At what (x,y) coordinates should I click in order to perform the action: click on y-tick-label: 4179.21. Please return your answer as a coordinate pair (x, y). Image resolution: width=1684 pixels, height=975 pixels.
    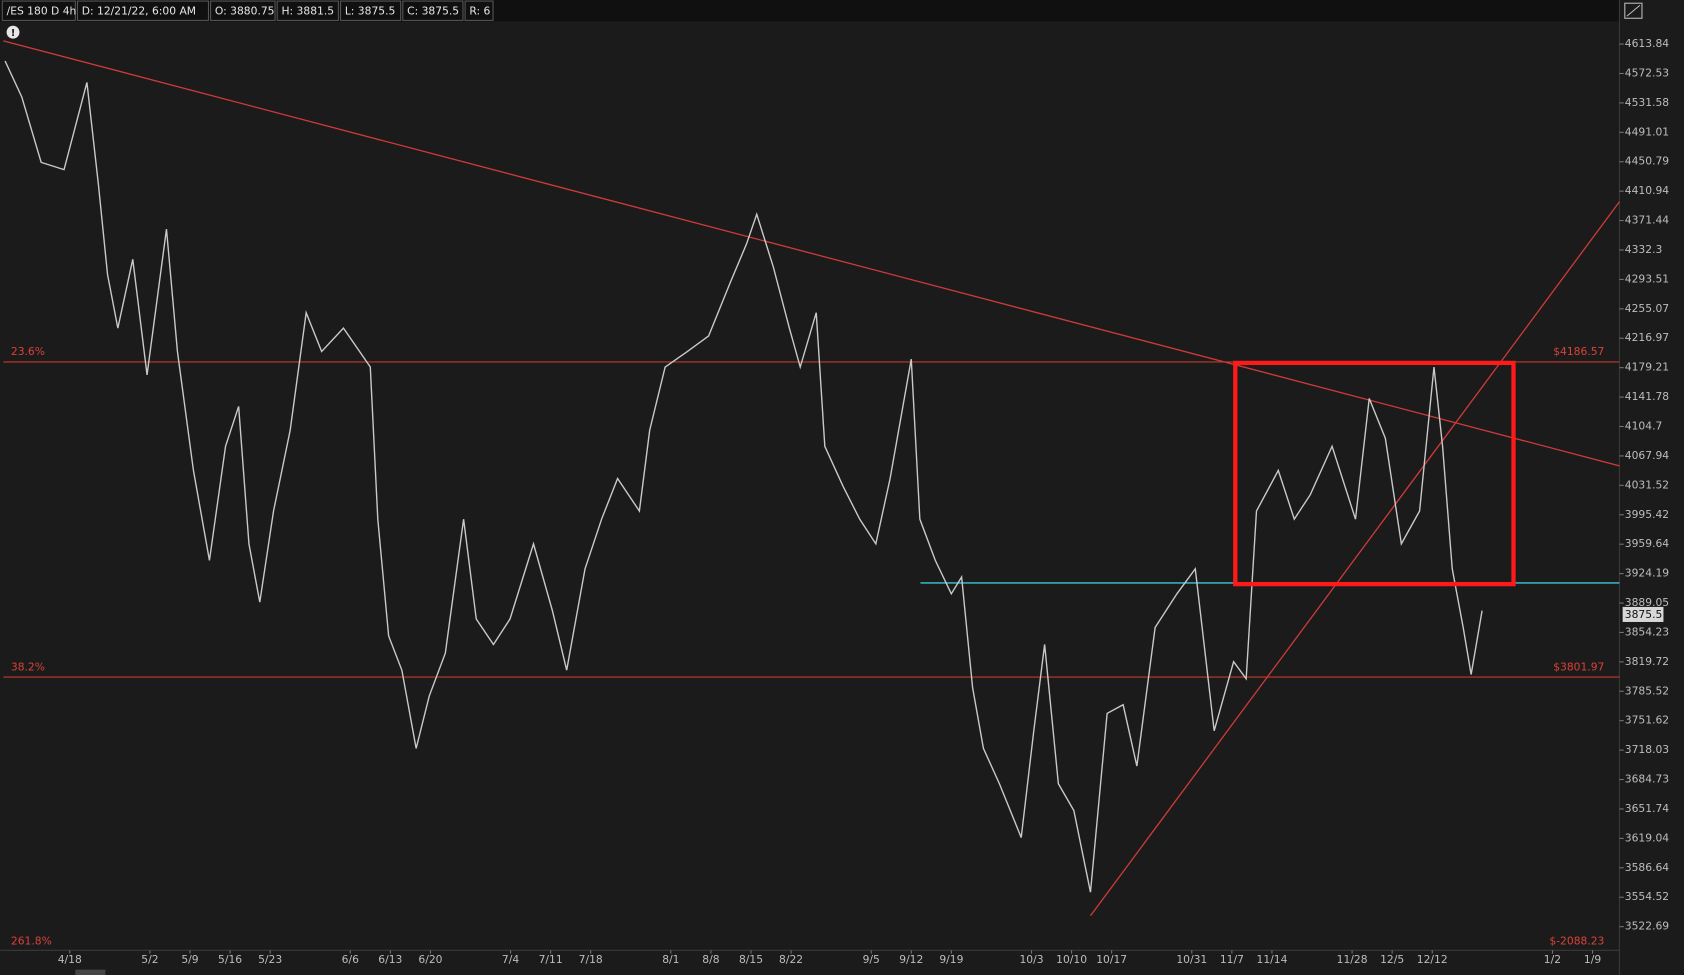
    Looking at the image, I should click on (1647, 367).